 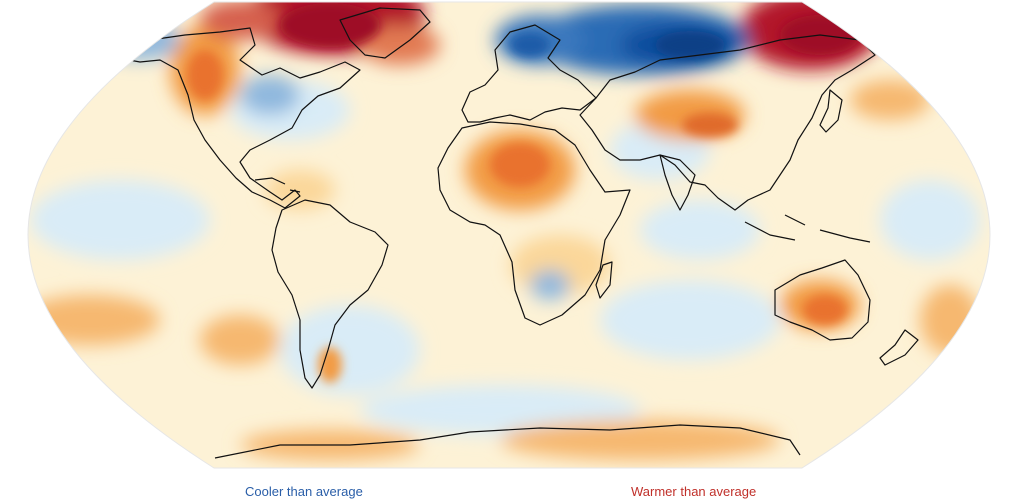 I want to click on coastline-indonesia, so click(x=807, y=228).